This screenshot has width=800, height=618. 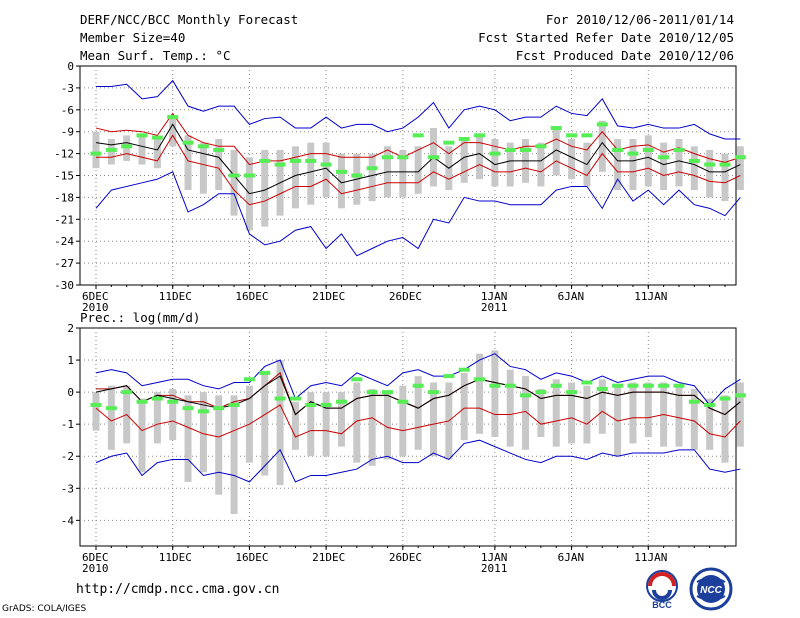 What do you see at coordinates (178, 589) in the screenshot?
I see `source-url: http://cmdp.ncc.cma.gov.cn` at bounding box center [178, 589].